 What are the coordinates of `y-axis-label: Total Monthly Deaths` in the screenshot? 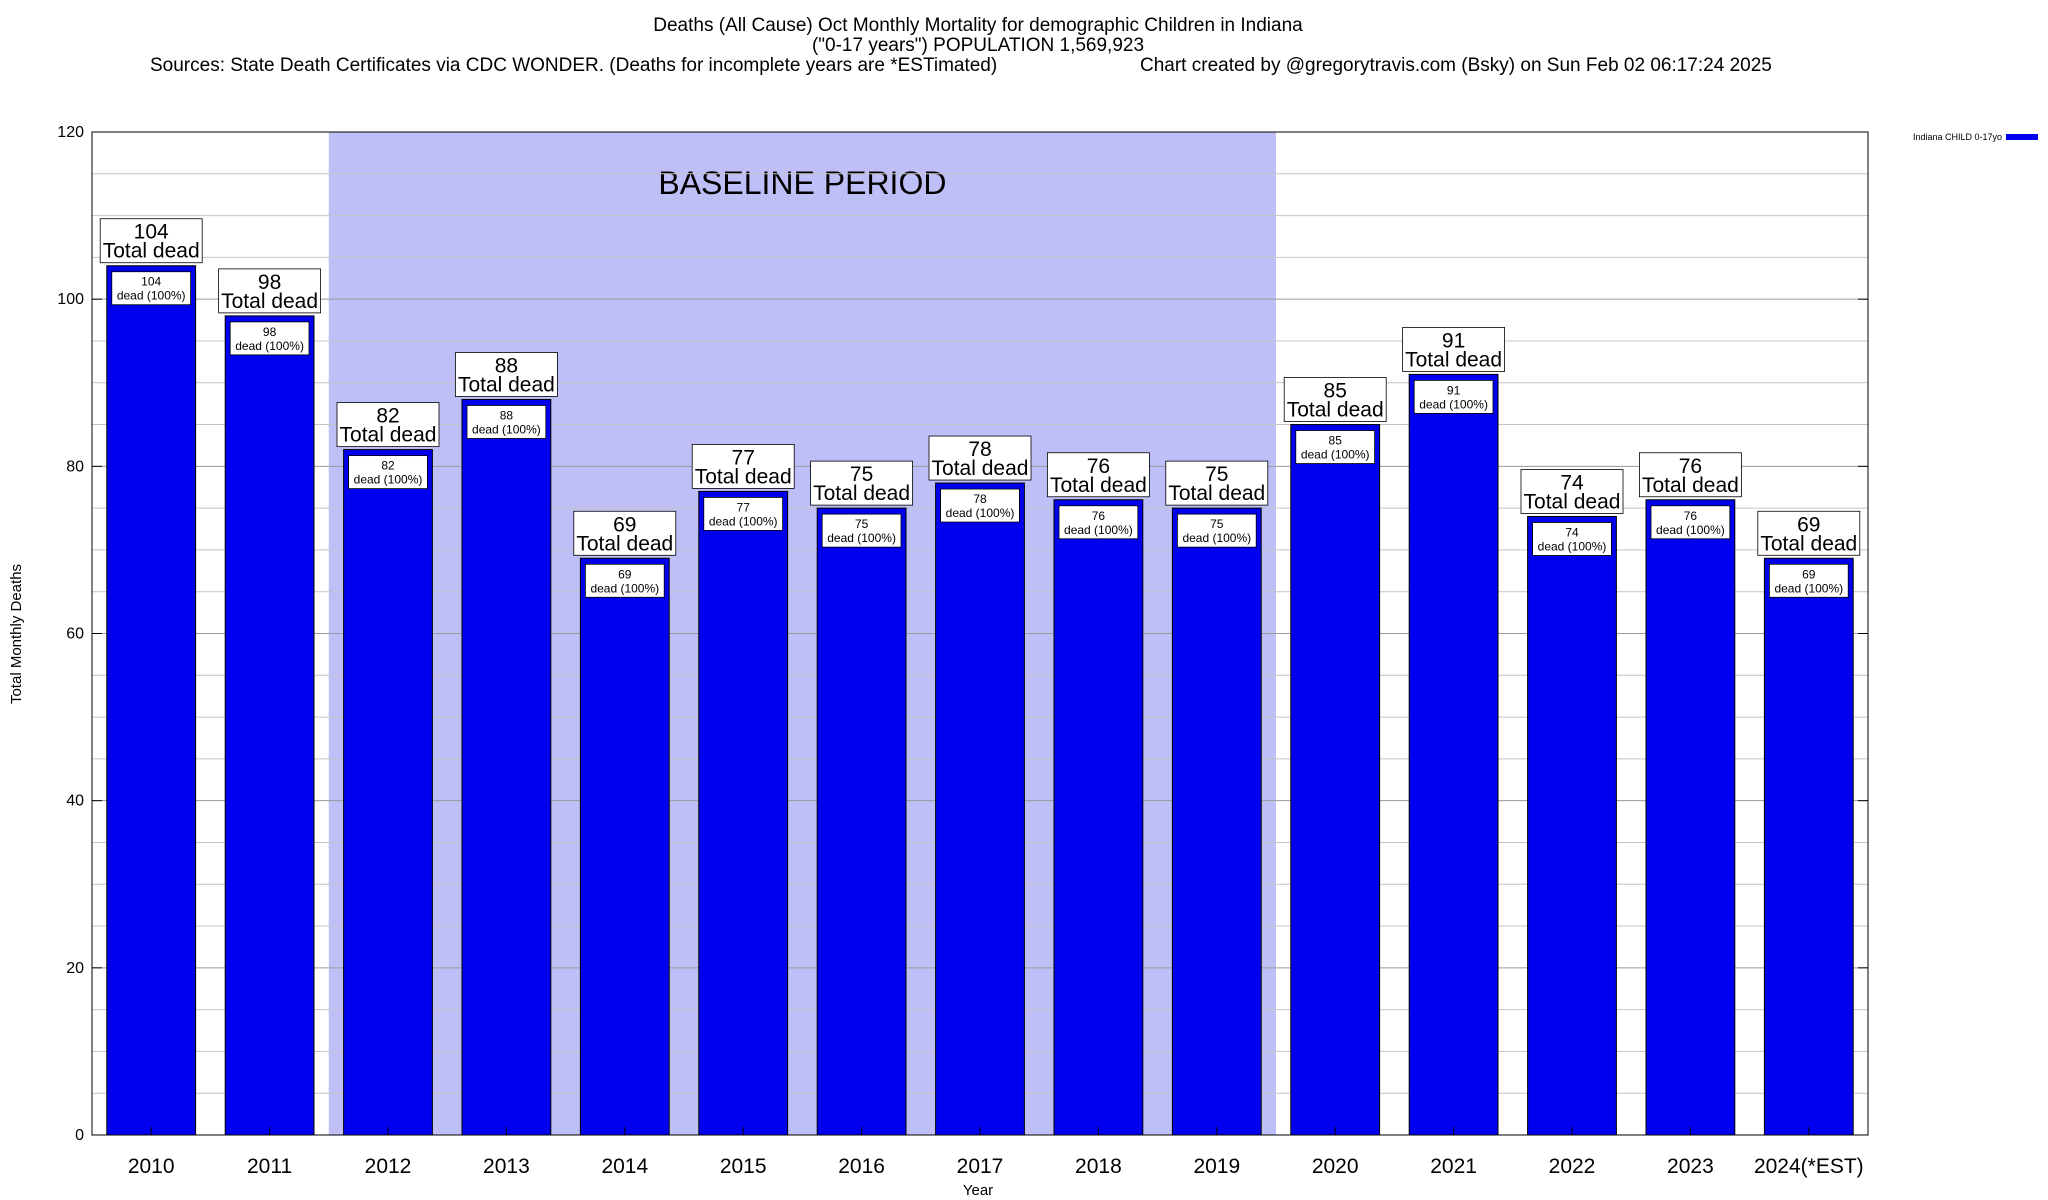 It's located at (16, 634).